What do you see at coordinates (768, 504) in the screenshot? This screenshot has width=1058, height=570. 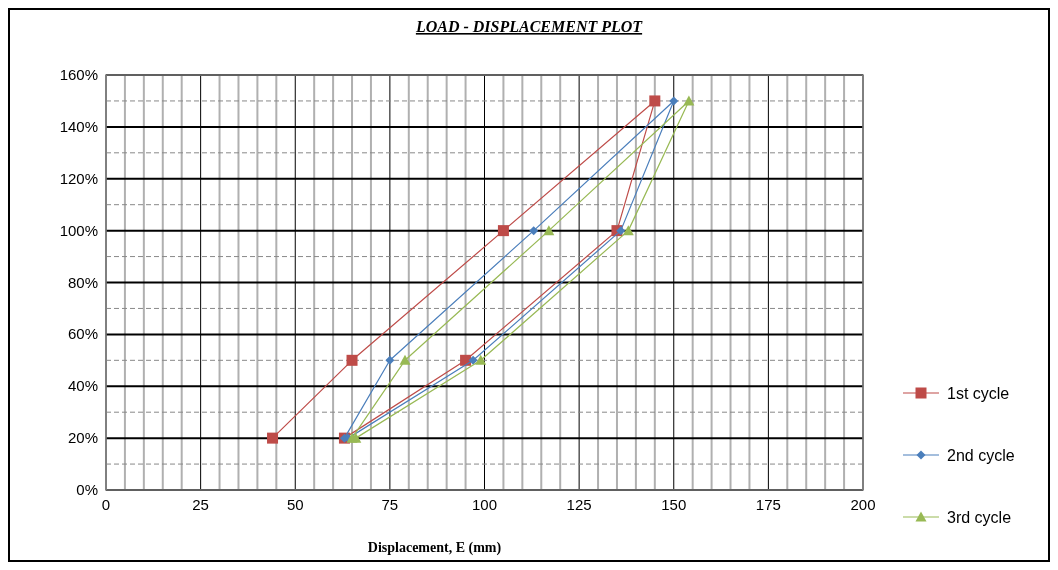 I see `x-tick-label: 175` at bounding box center [768, 504].